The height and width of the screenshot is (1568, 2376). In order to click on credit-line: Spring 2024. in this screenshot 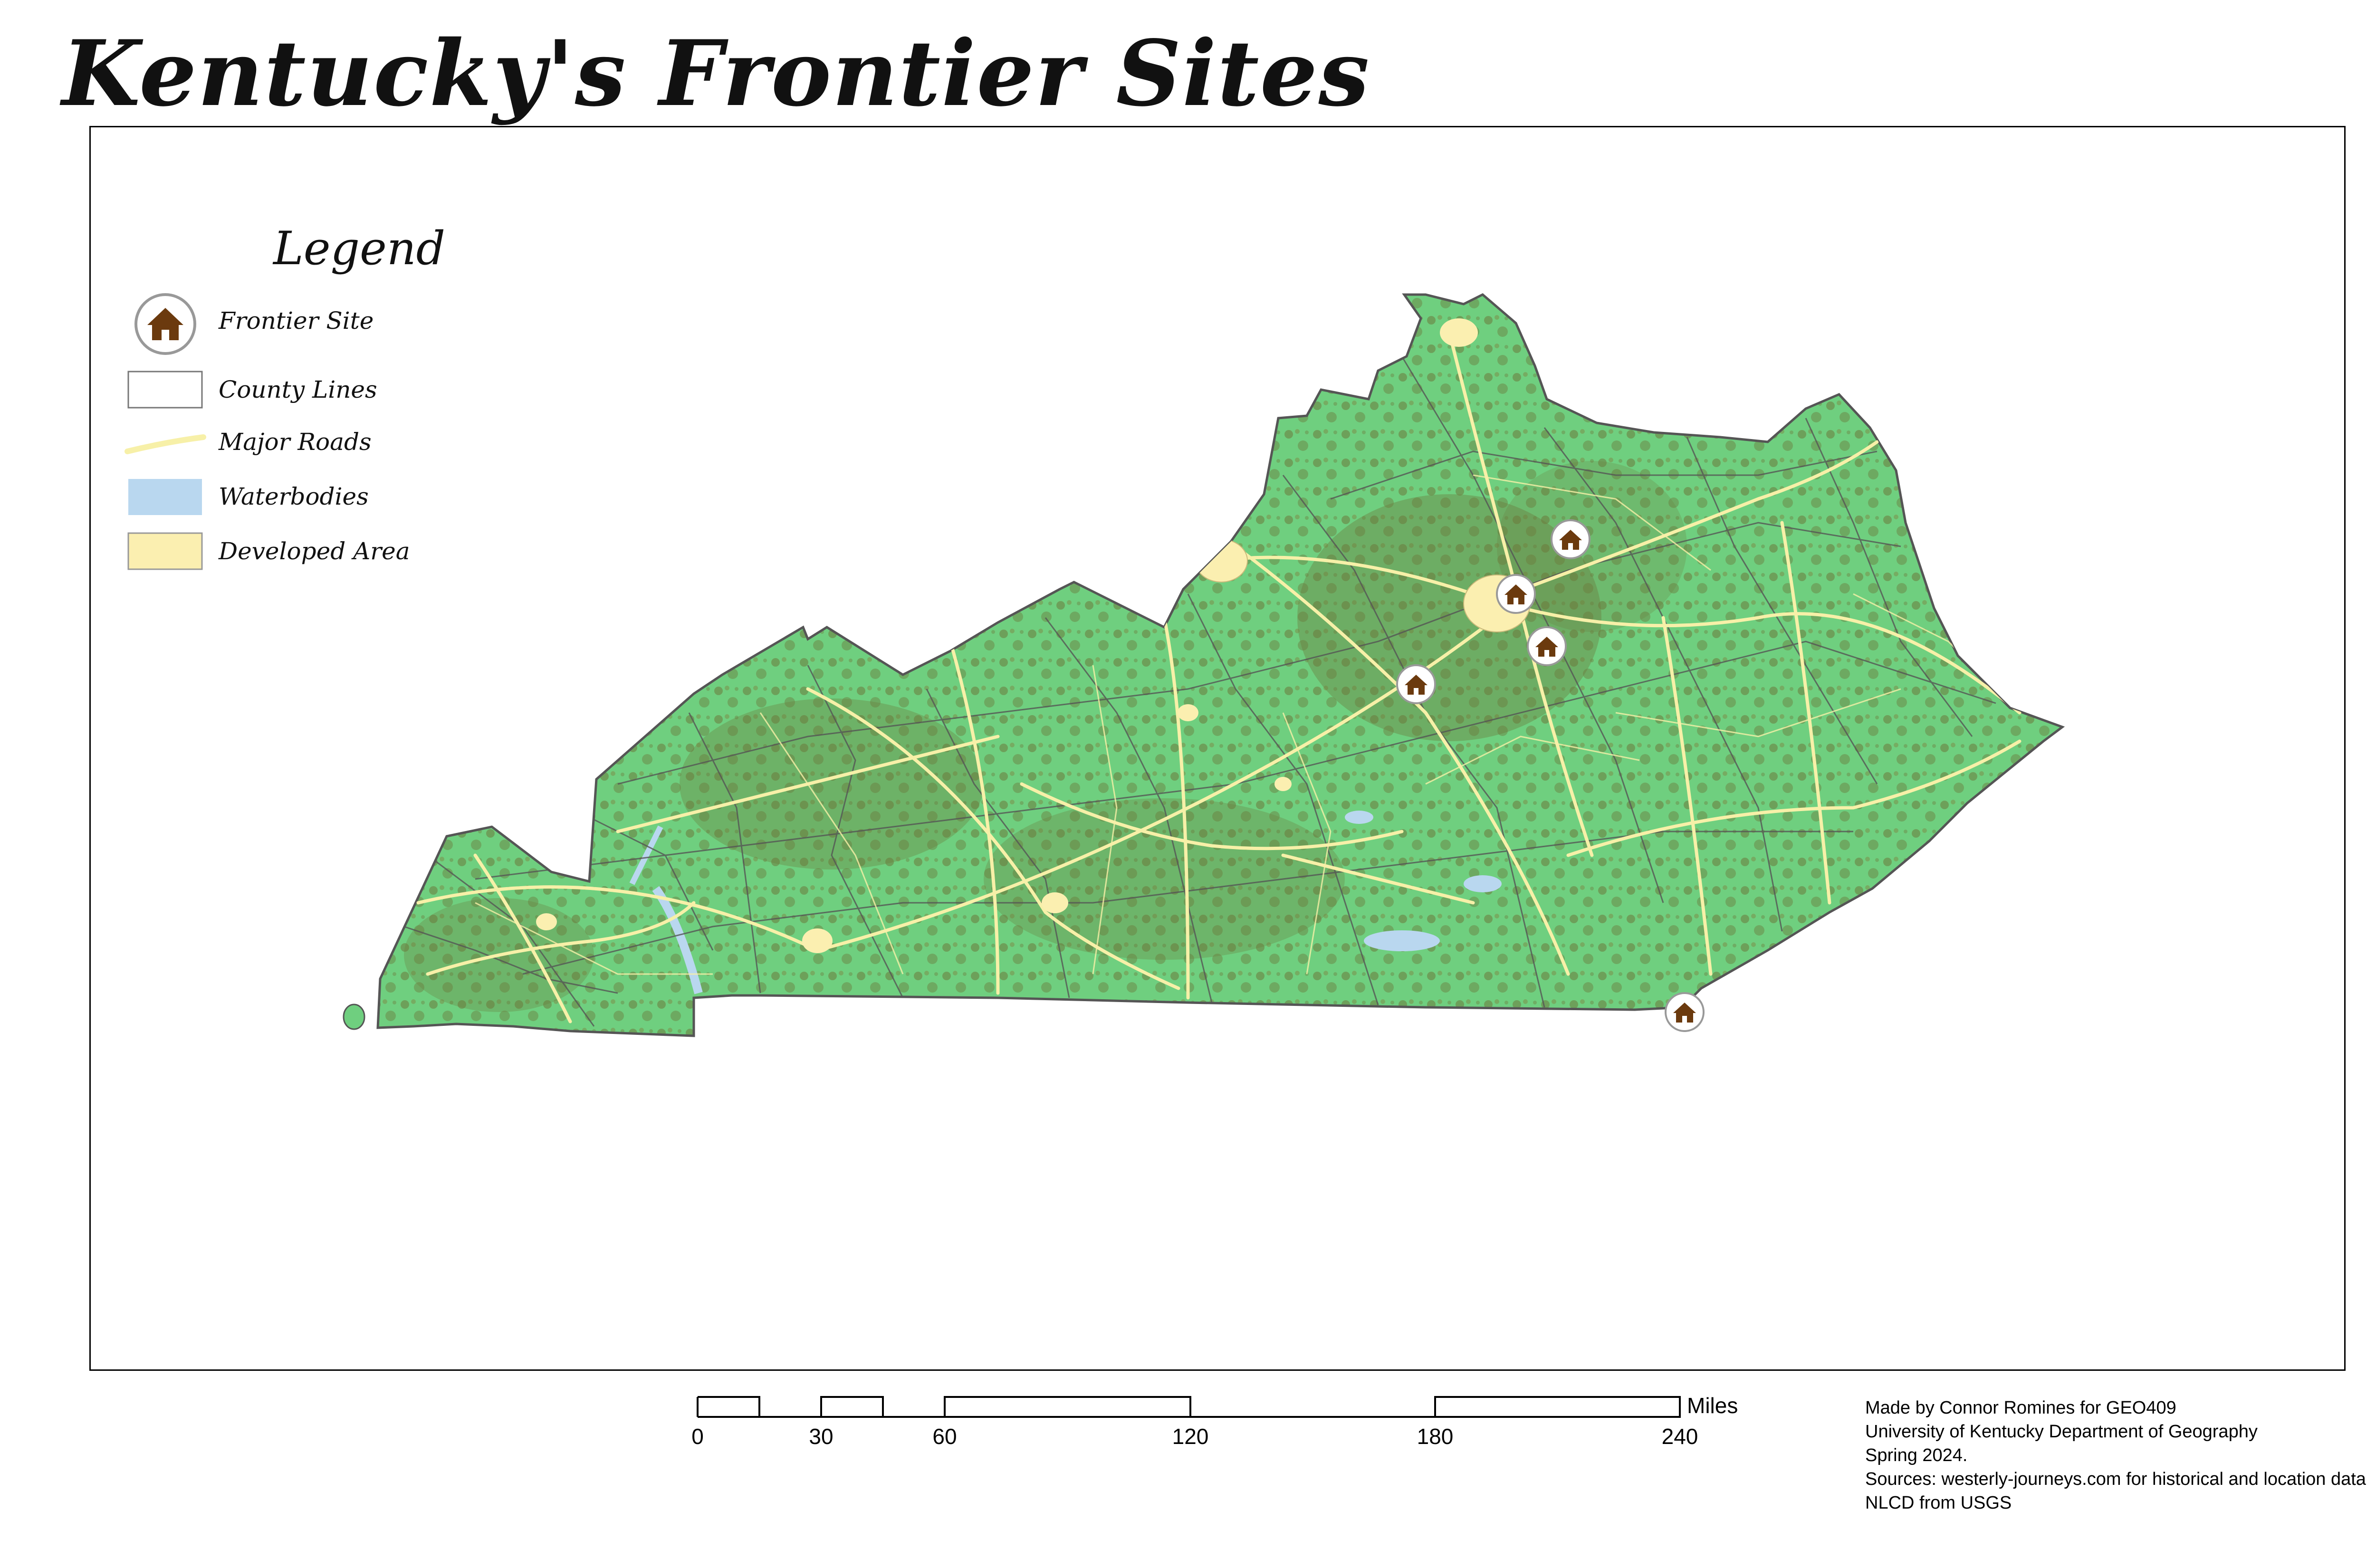, I will do `click(1916, 1455)`.